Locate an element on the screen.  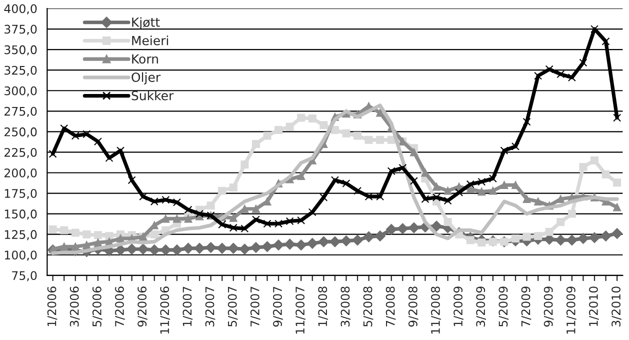
x-tick-label: 11/2007 is located at coordinates (301, 310).